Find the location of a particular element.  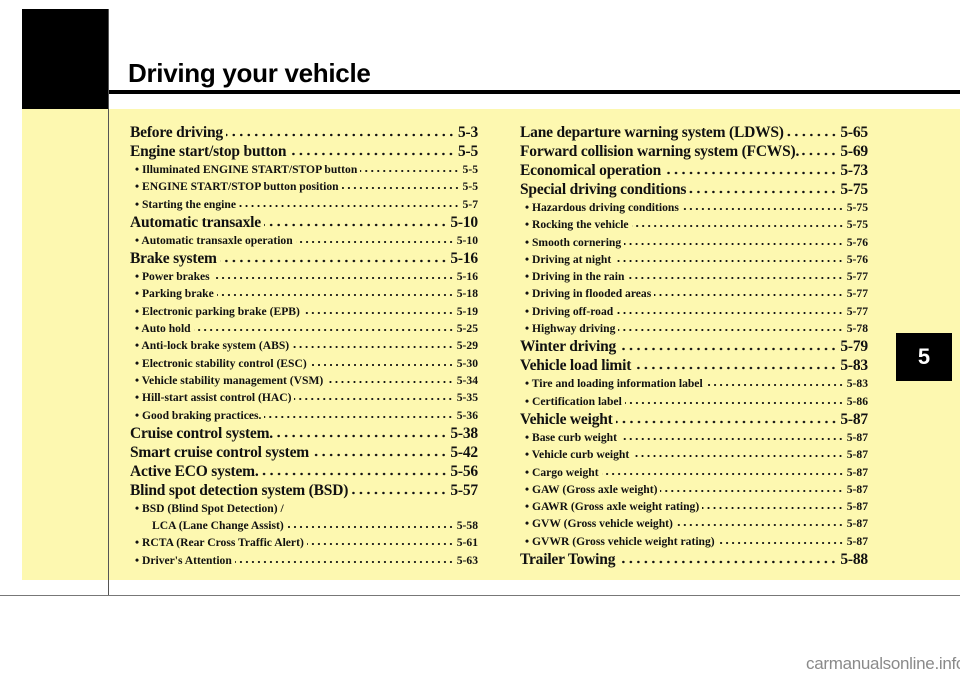

toc-entry: Trailer Towing 5-88 is located at coordinates (694, 559).